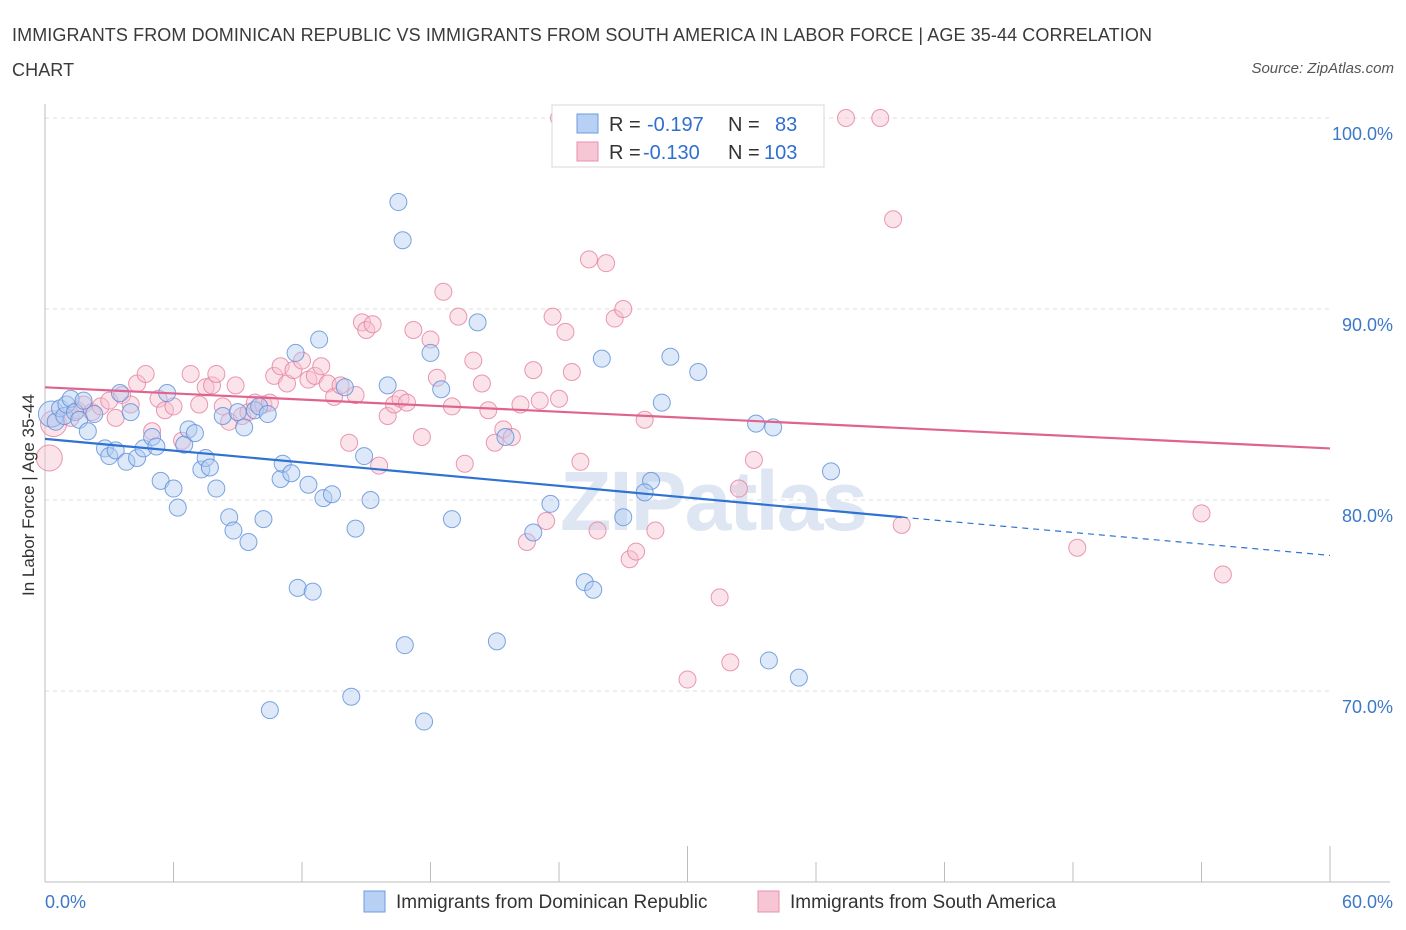  Describe the element at coordinates (675, 125) in the screenshot. I see `legend-r-value-blue: -0.197` at that location.